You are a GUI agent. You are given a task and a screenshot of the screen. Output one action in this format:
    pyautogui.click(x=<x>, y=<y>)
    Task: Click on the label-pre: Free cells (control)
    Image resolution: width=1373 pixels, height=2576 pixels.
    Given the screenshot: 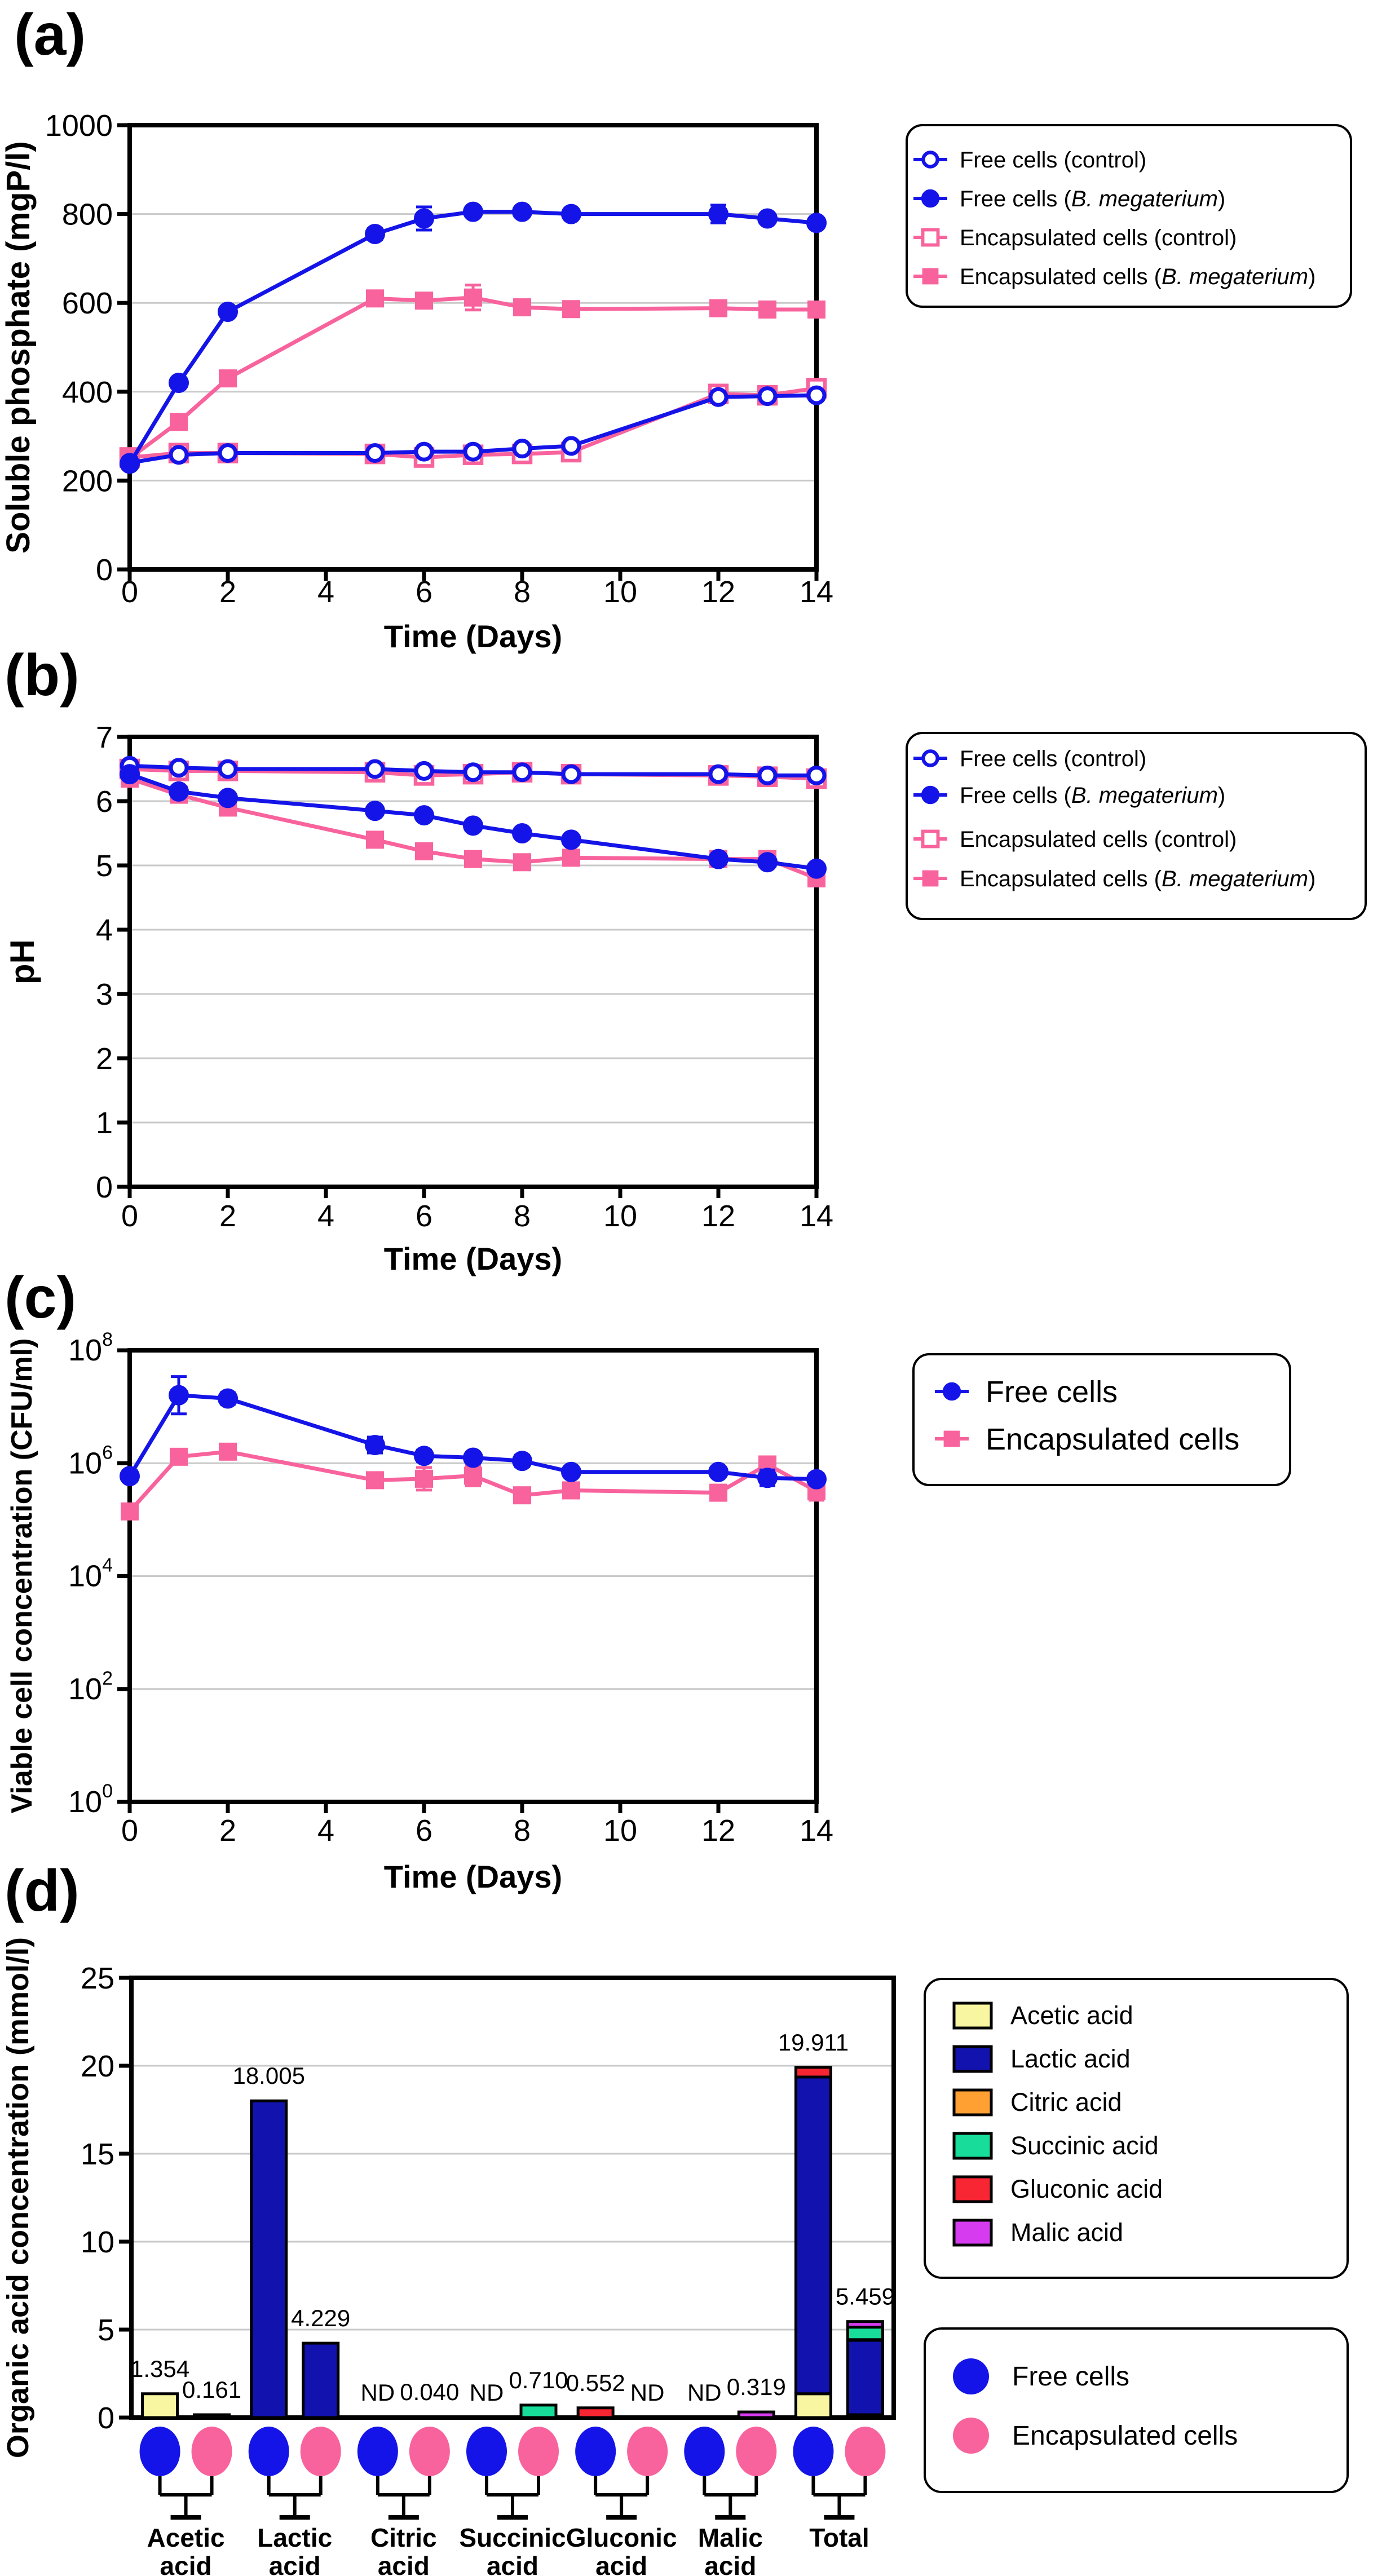 What is the action you would take?
    pyautogui.click(x=1053, y=758)
    